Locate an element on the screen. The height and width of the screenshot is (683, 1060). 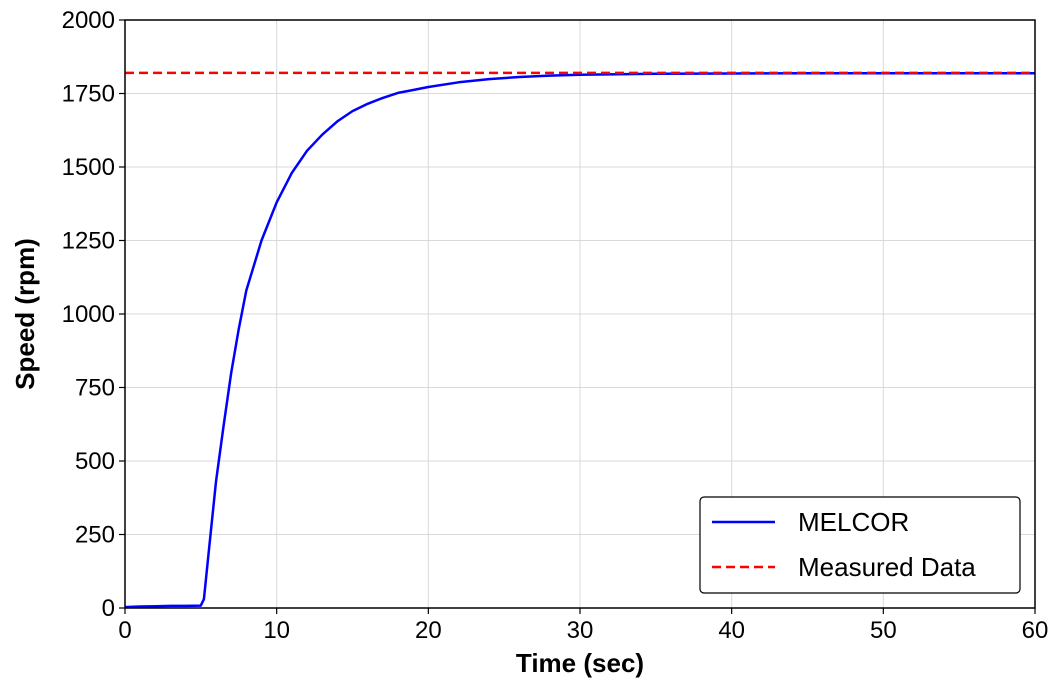
x-axis-title: Time (sec) is located at coordinates (580, 663).